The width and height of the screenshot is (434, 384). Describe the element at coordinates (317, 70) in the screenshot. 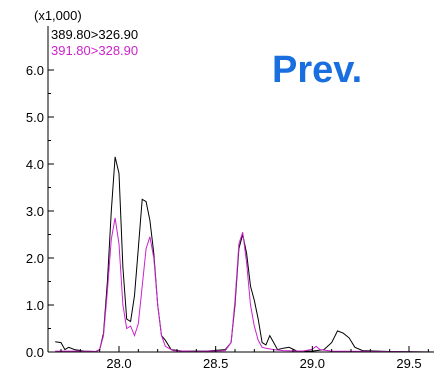

I see `prev-annotation: Prev.` at that location.